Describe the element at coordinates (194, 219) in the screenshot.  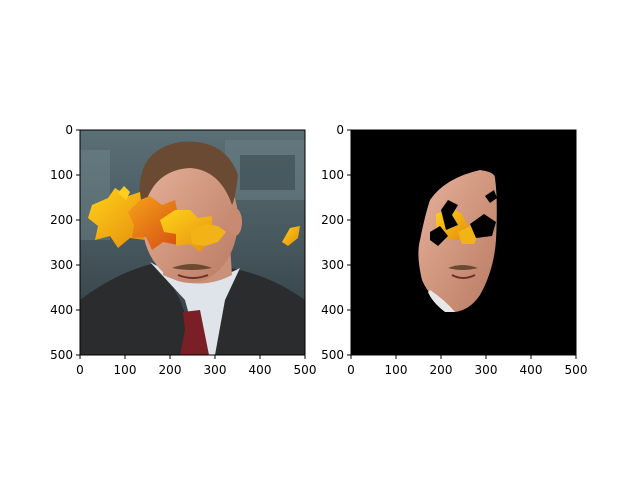
I see `leaf-overlay` at that location.